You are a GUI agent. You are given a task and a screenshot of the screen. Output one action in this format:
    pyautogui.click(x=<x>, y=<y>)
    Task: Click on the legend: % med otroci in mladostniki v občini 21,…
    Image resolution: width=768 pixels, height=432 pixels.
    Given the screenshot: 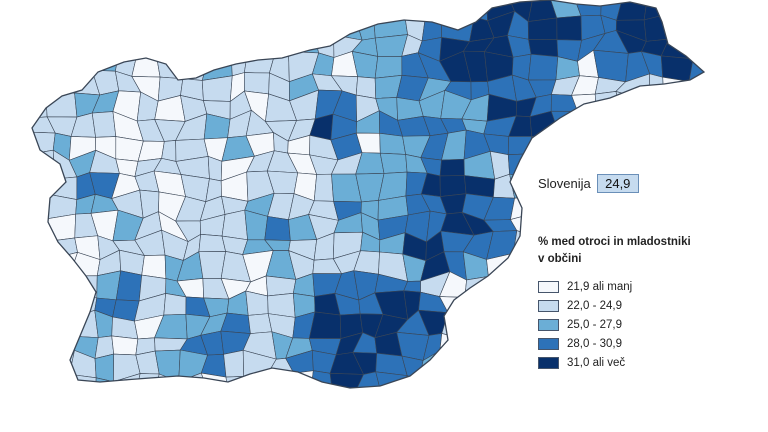 What is the action you would take?
    pyautogui.click(x=638, y=303)
    